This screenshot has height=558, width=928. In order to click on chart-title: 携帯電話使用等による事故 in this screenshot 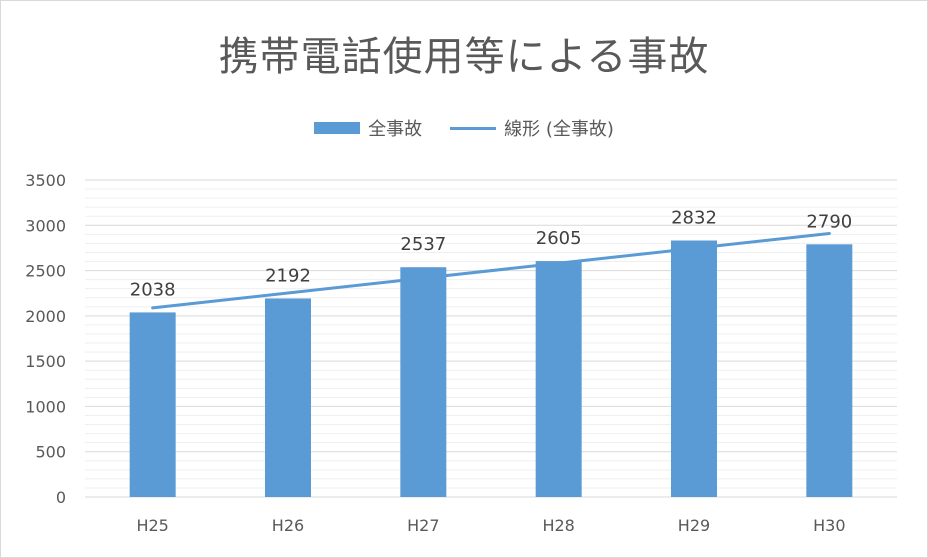, I will do `click(464, 57)`.